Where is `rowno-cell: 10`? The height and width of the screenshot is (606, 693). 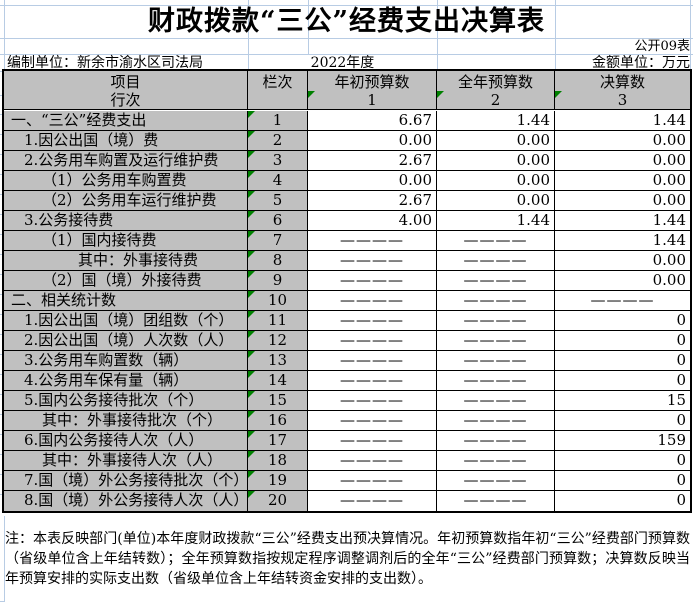 rowno-cell: 10 is located at coordinates (278, 301).